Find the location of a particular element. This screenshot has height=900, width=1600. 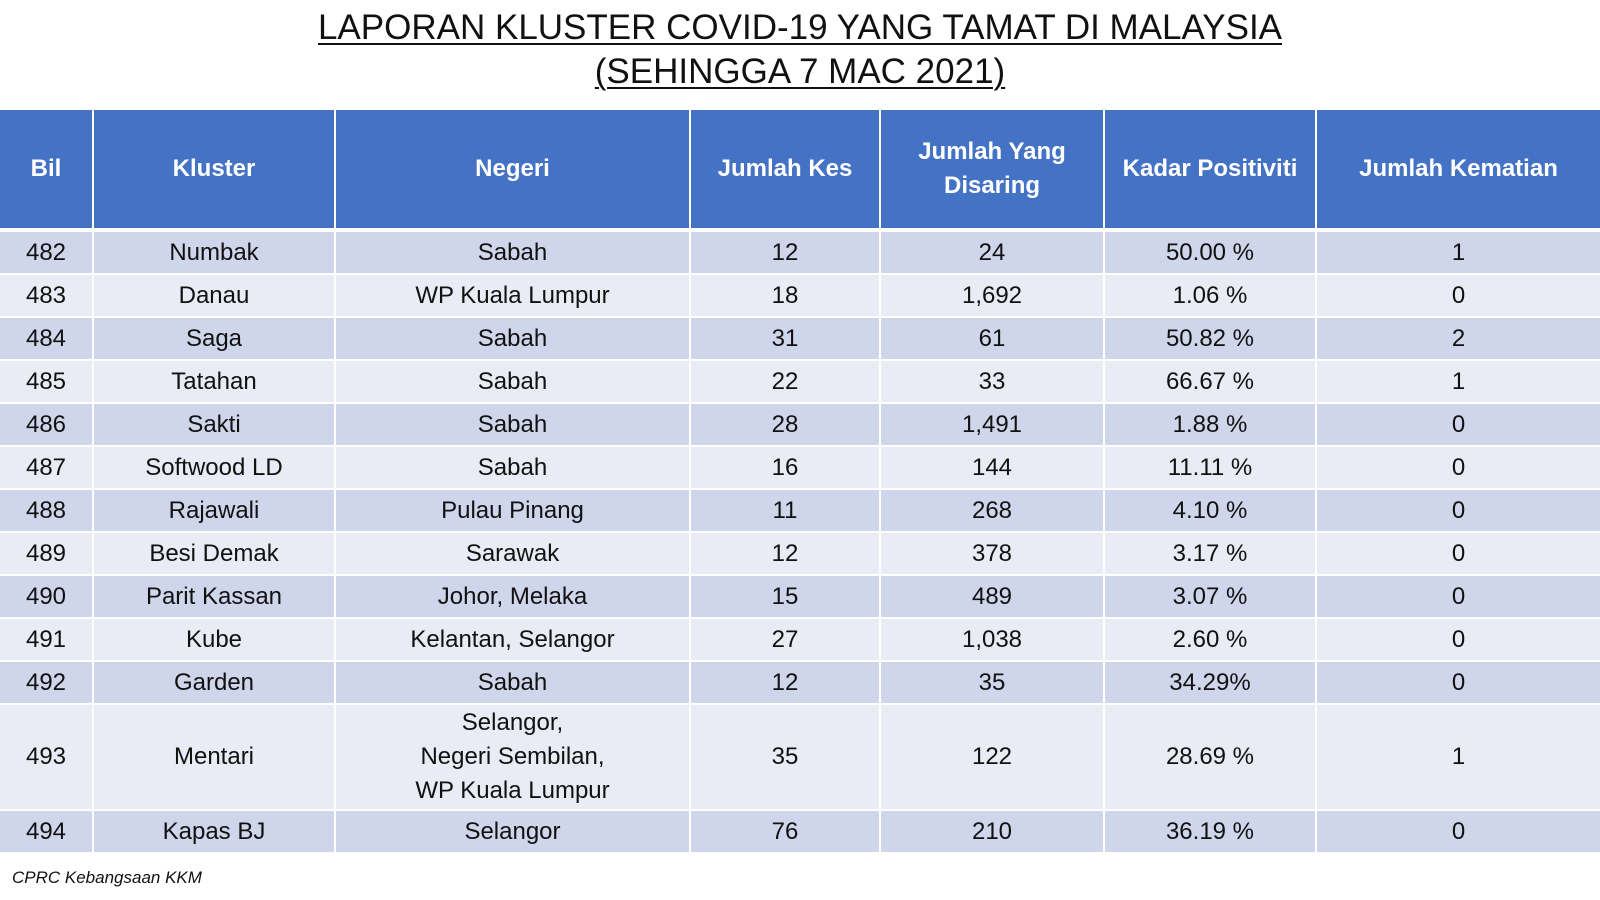

cell-negeri: Kelantan, Selangor is located at coordinates (513, 640).